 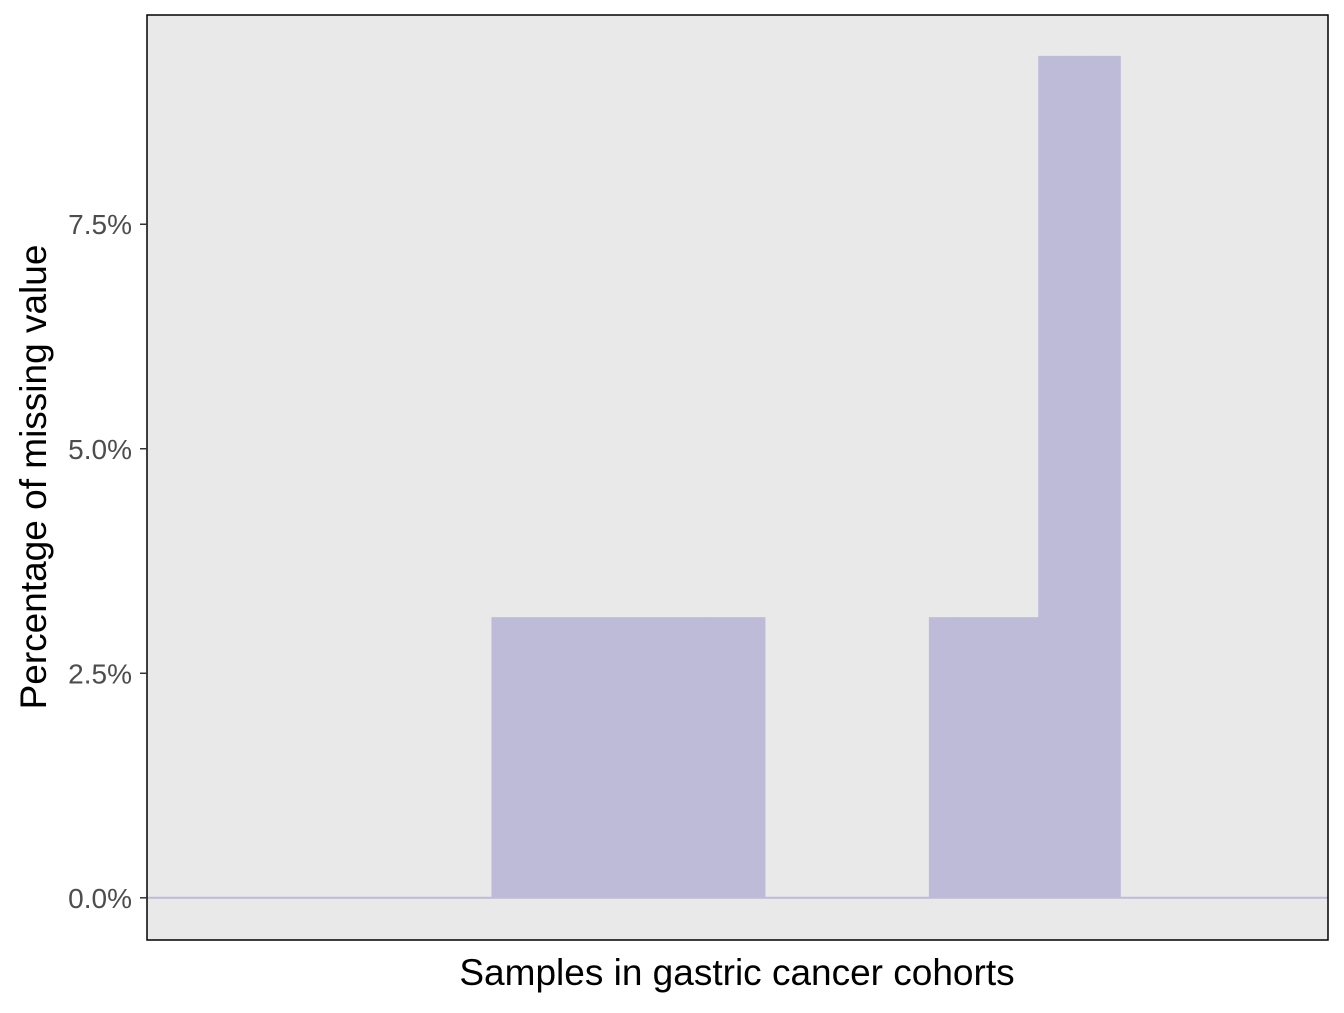 I want to click on y-tick-label: 5.0%, so click(x=100, y=449).